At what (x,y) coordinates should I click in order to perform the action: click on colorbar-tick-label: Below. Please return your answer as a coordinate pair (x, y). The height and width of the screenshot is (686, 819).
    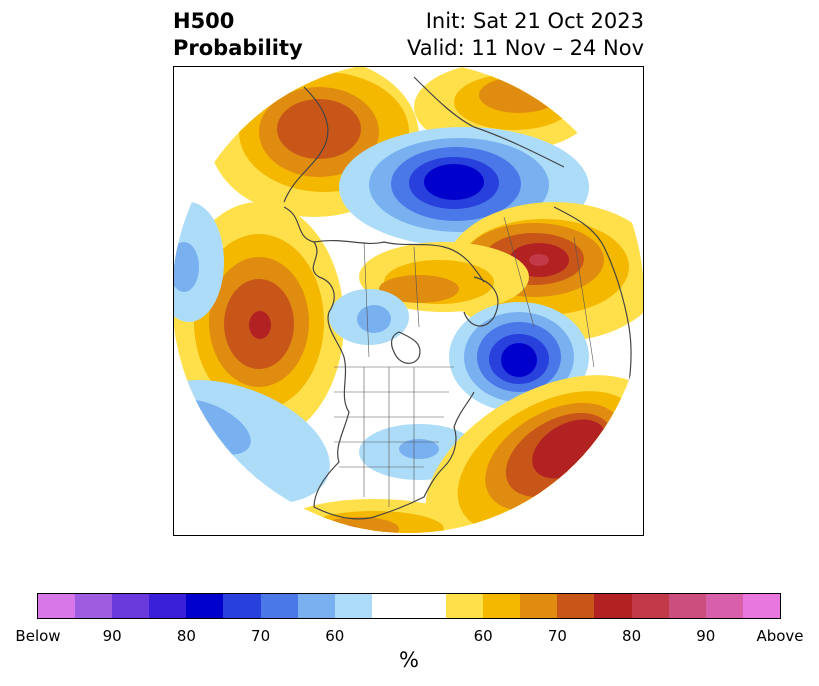
    Looking at the image, I should click on (38, 636).